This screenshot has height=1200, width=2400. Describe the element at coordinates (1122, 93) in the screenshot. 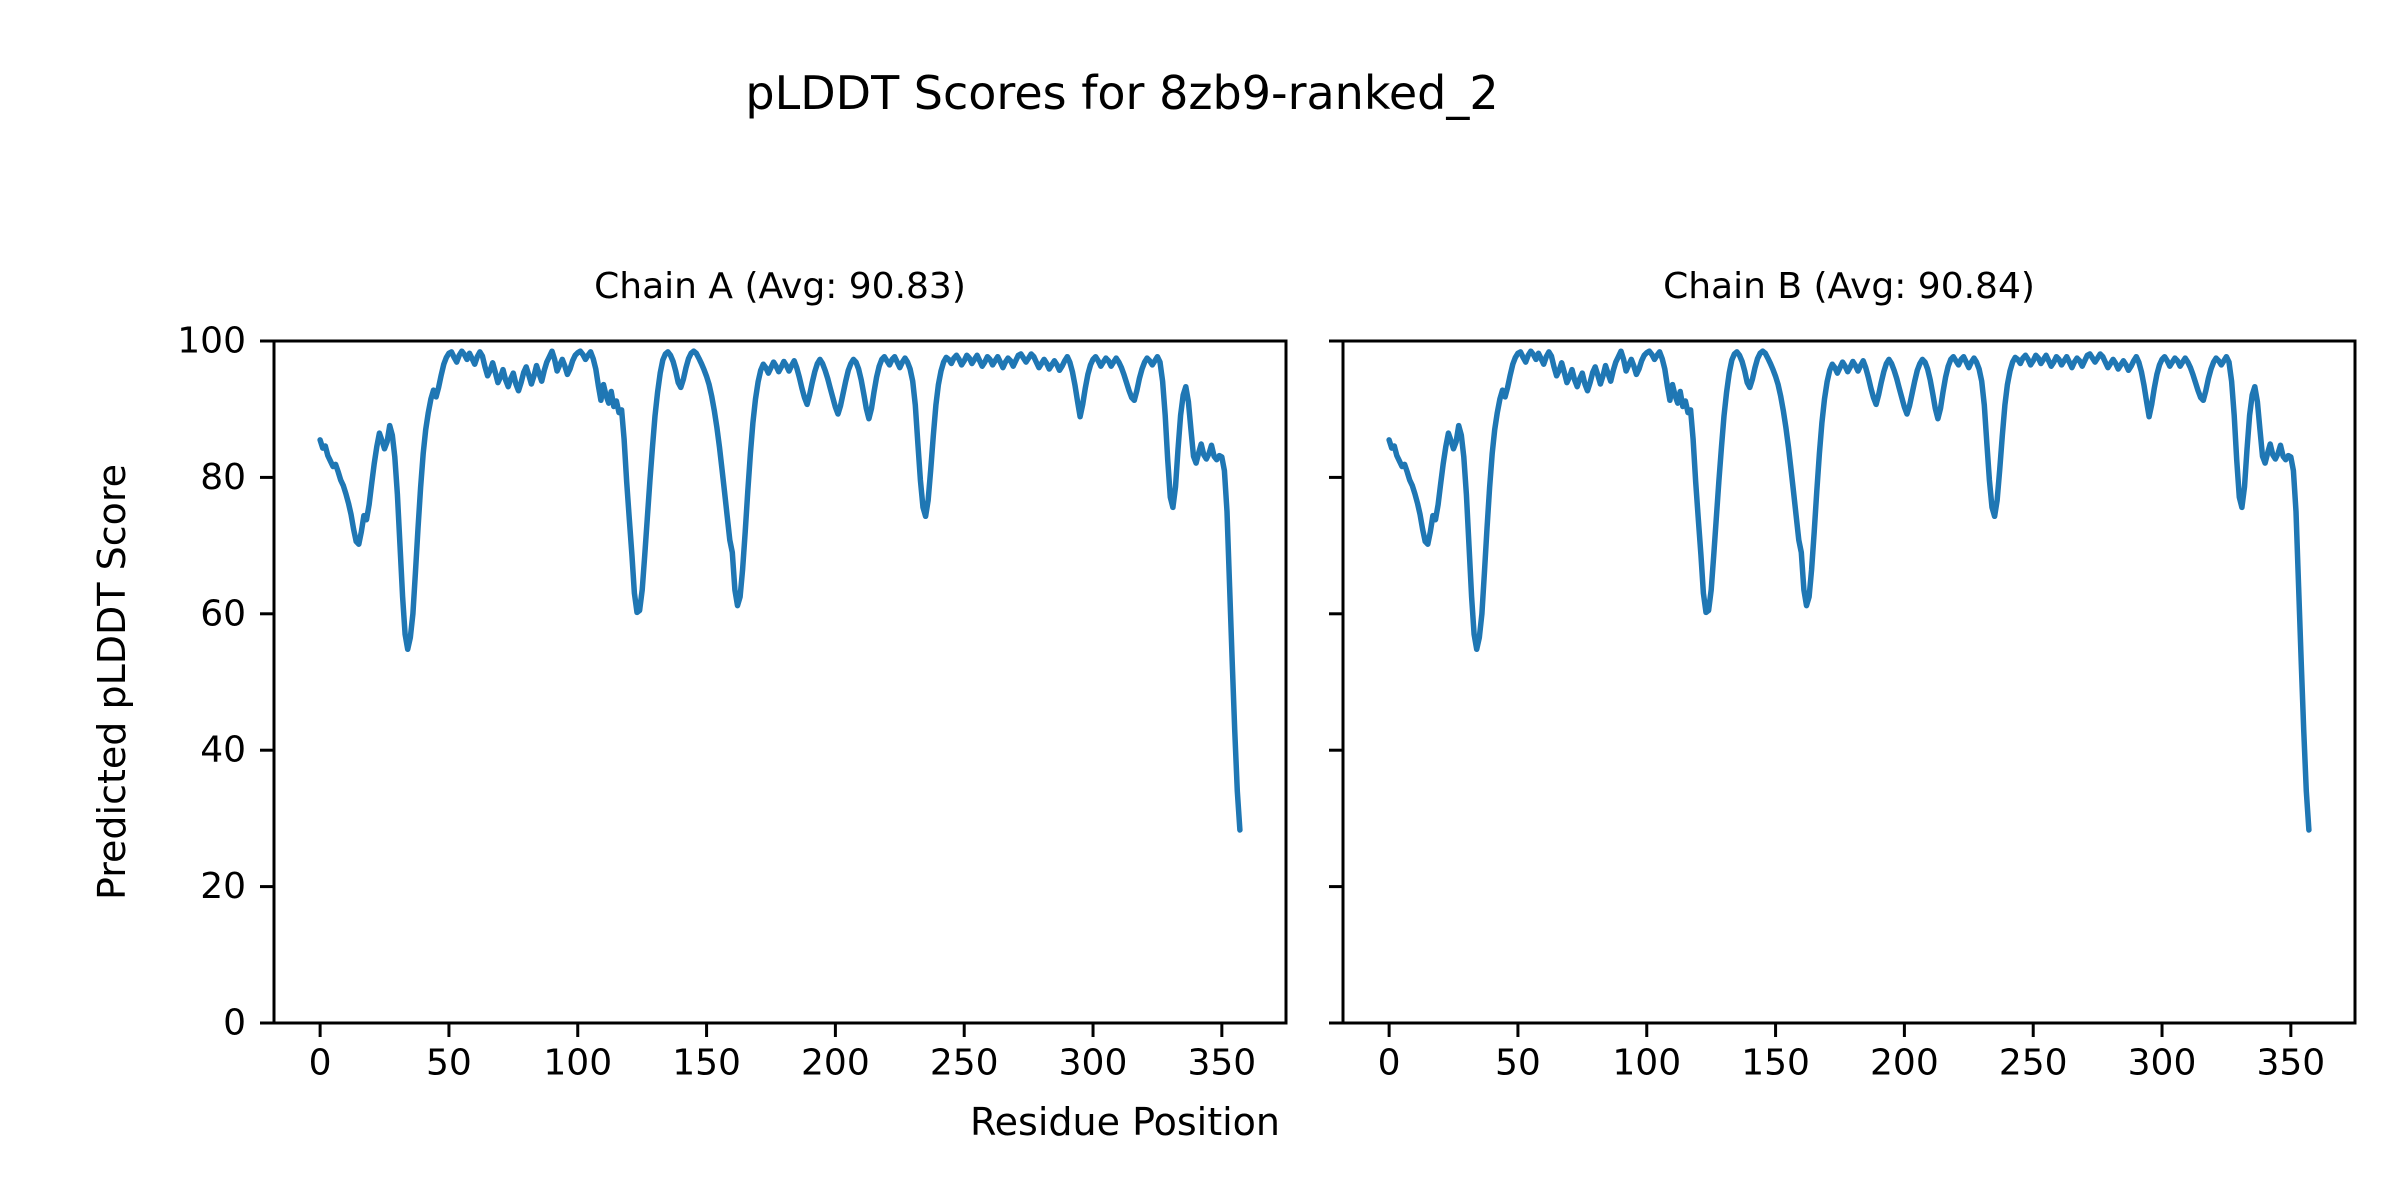

I see `figure-title: pLDDT Scores for 8zb9-ranked_2` at that location.